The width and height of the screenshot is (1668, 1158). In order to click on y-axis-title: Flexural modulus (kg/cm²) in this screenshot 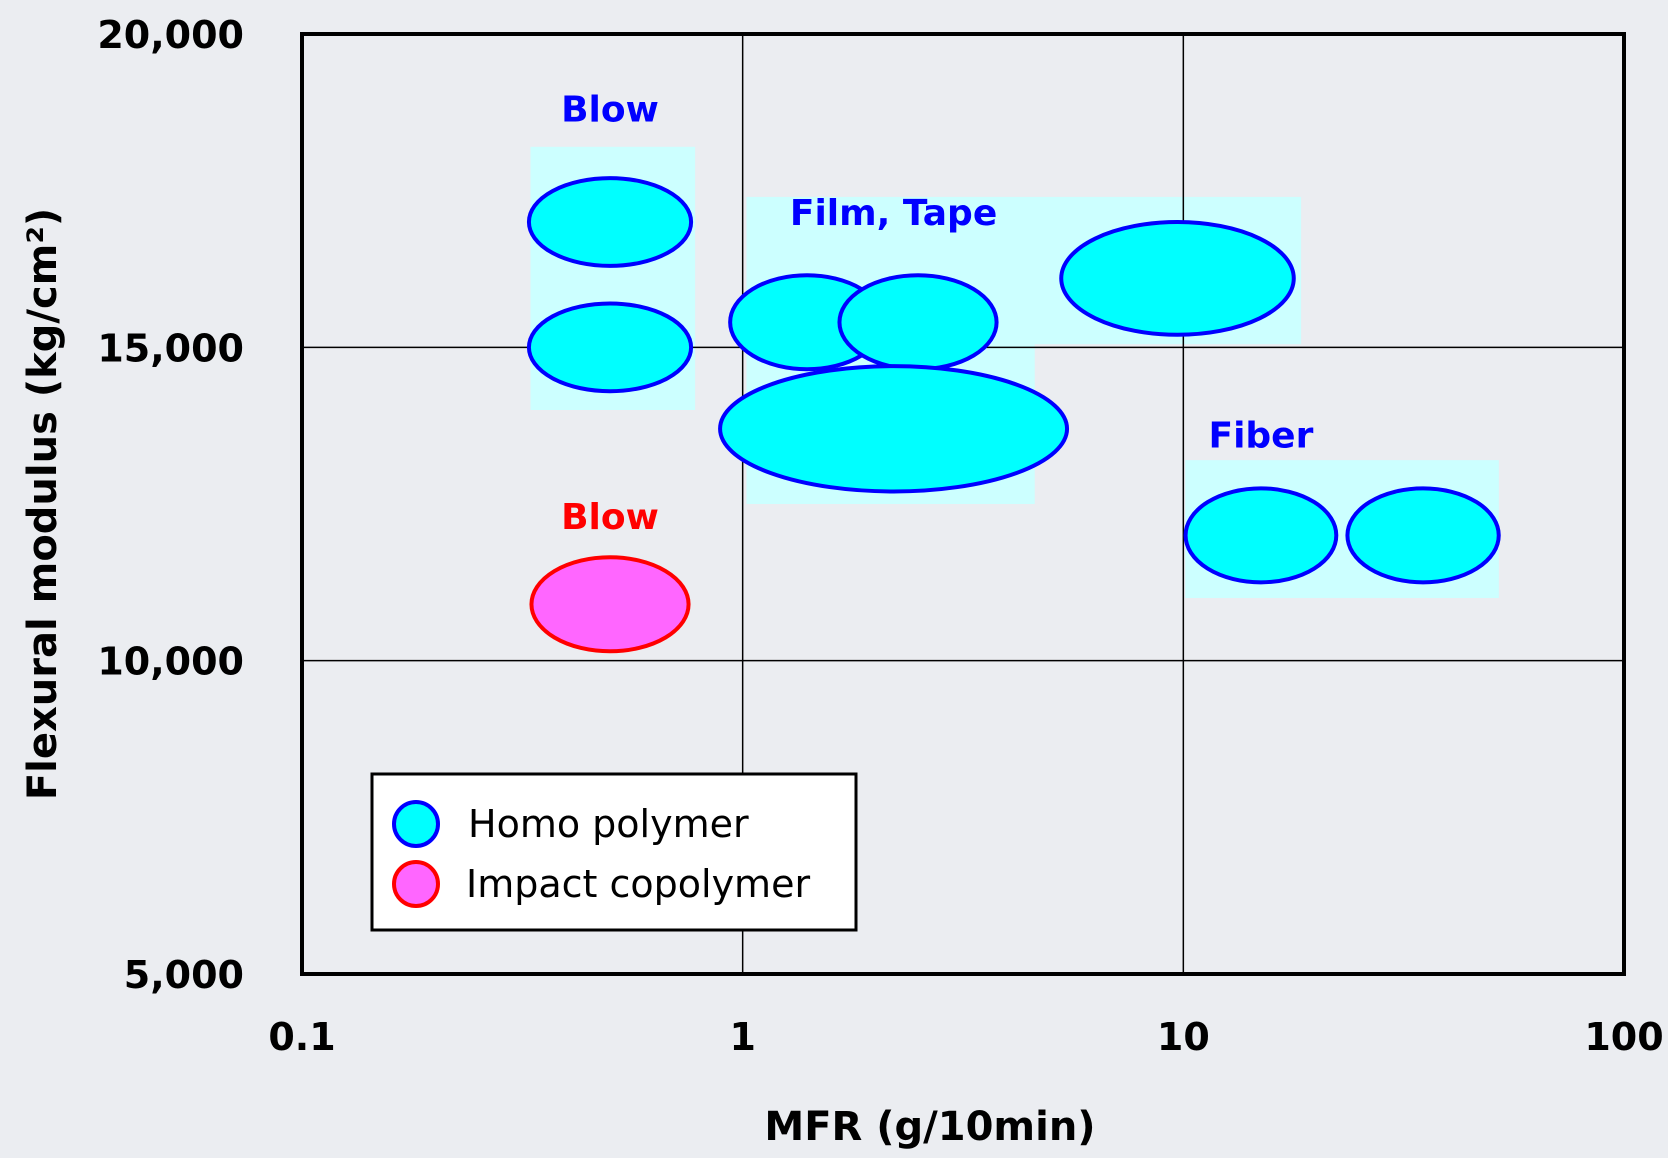, I will do `click(43, 504)`.